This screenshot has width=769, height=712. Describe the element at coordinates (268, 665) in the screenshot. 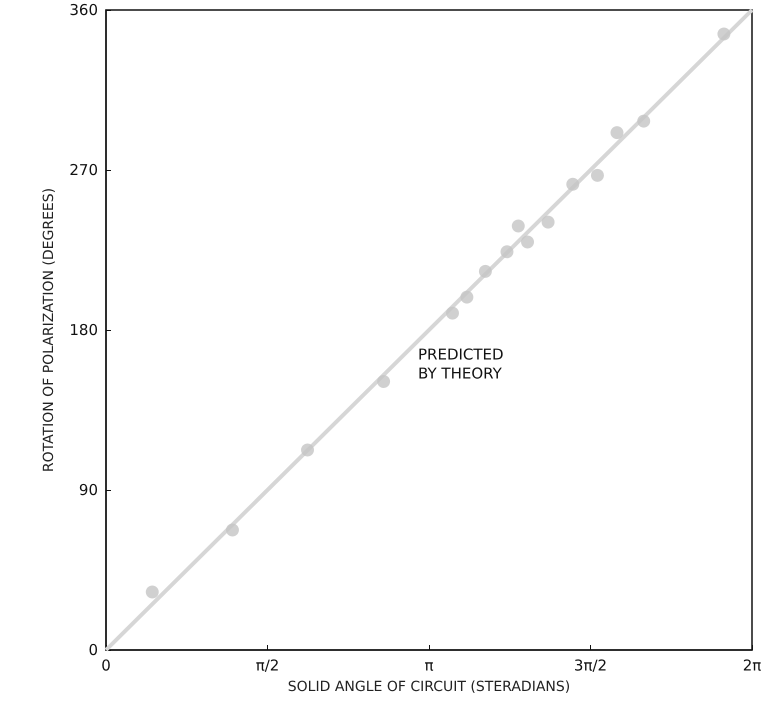

I see `x-tick-label: π/2` at that location.